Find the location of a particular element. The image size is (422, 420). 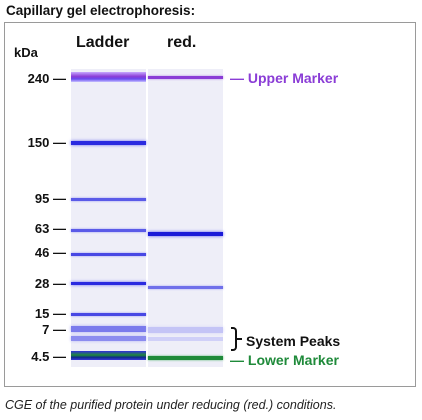

lower-marker-annotation: — Lower Marker is located at coordinates (284, 360).